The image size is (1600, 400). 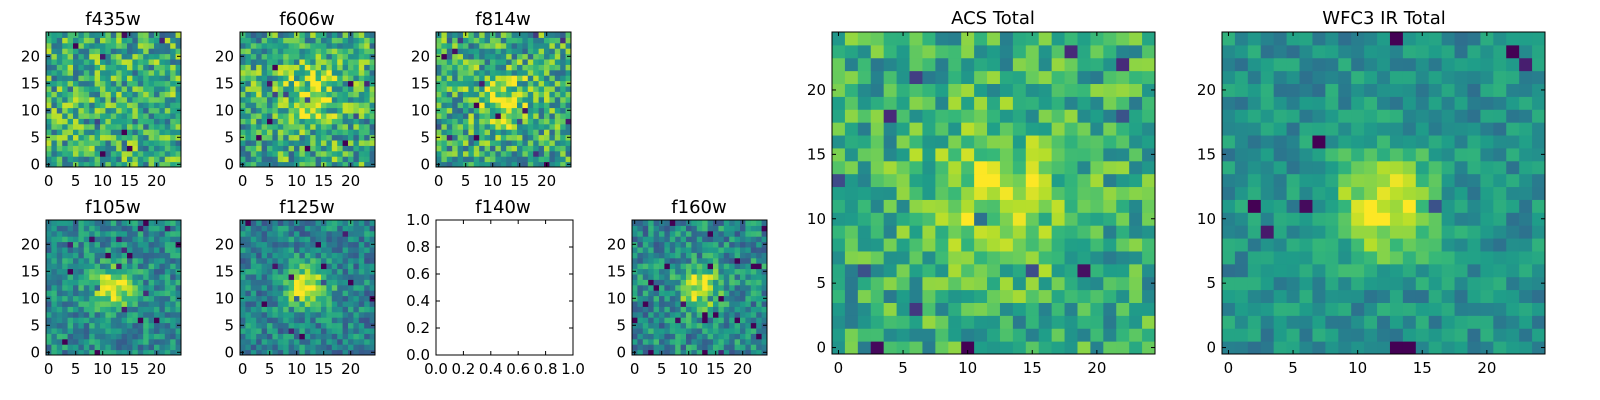 What do you see at coordinates (504, 287) in the screenshot?
I see `axes-frame-f140w` at bounding box center [504, 287].